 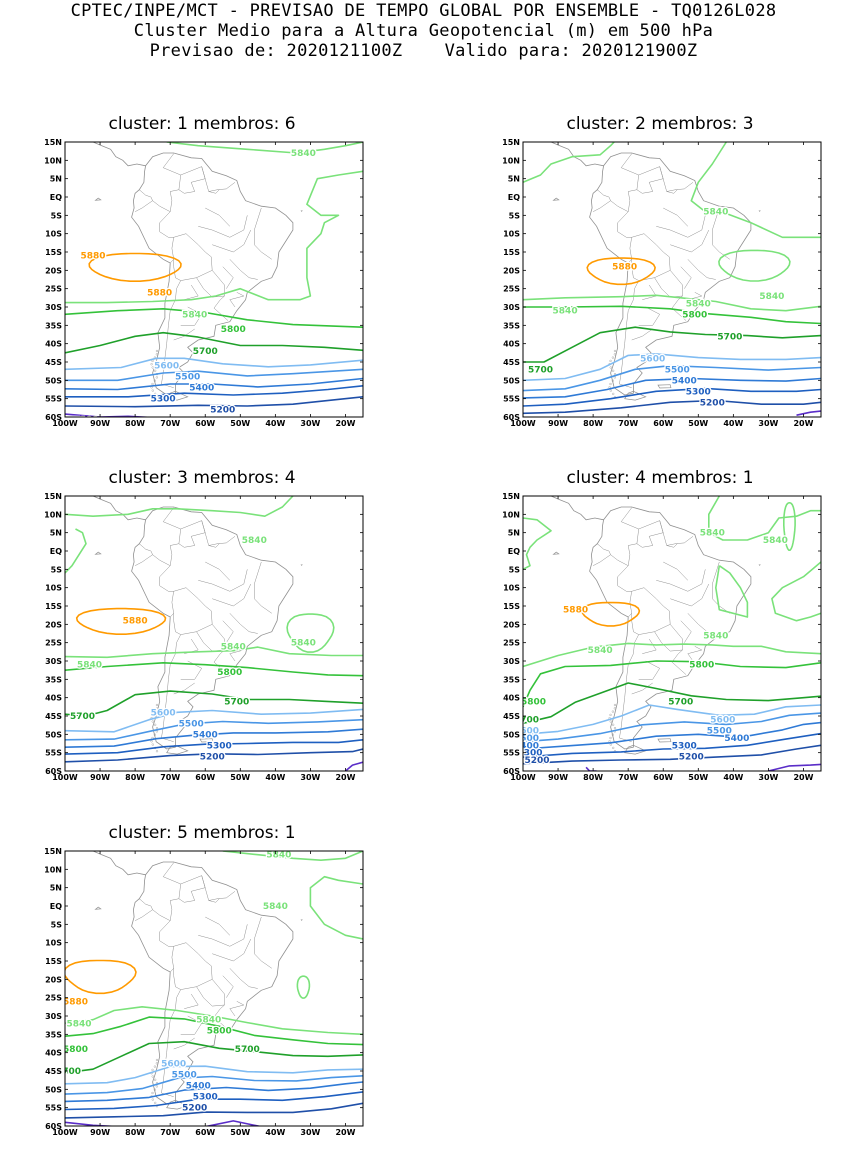 What do you see at coordinates (53, 643) in the screenshot?
I see `y-tick-label: 25S` at bounding box center [53, 643].